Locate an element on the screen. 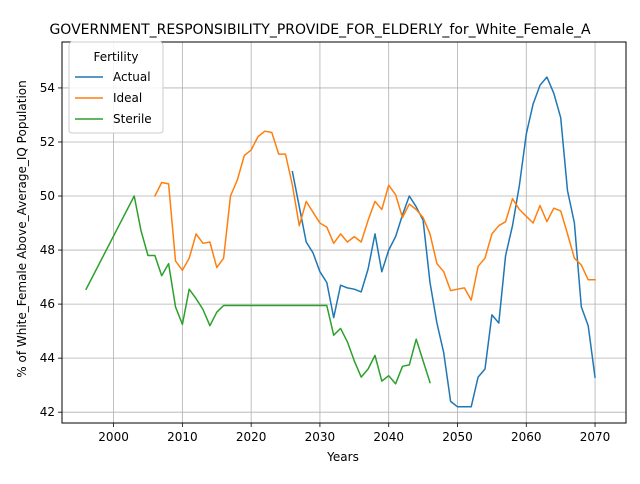 The image size is (640, 484). legend-label-actual: Actual is located at coordinates (132, 77).